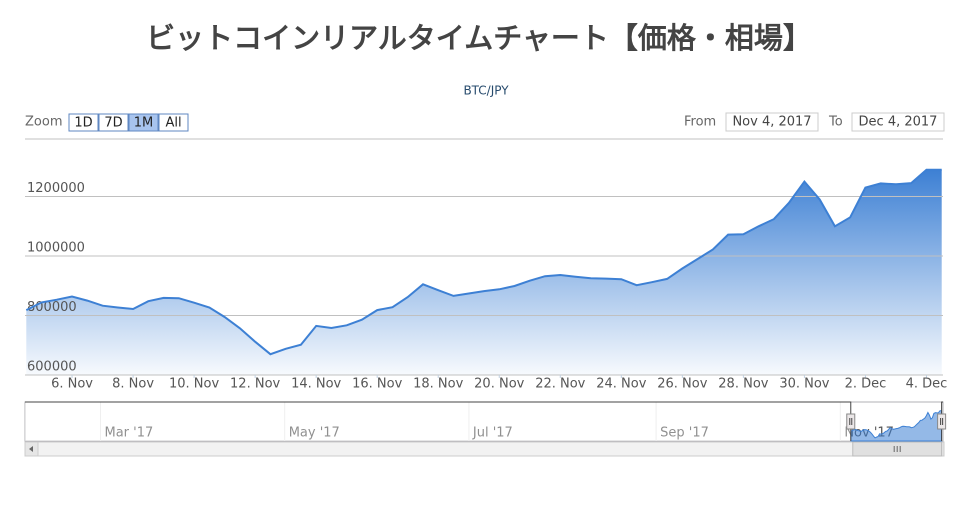 The width and height of the screenshot is (958, 508). I want to click on chart-subtitle: BTC/JPY, so click(486, 91).